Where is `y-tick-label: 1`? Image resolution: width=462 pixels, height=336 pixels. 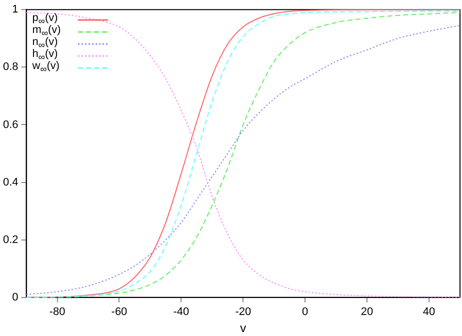 y-tick-label: 1 is located at coordinates (15, 10).